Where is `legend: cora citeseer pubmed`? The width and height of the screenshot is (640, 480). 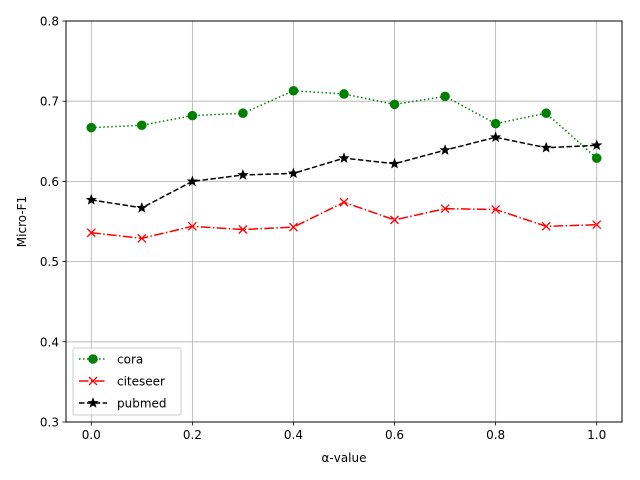 legend: cora citeseer pubmed is located at coordinates (127, 381).